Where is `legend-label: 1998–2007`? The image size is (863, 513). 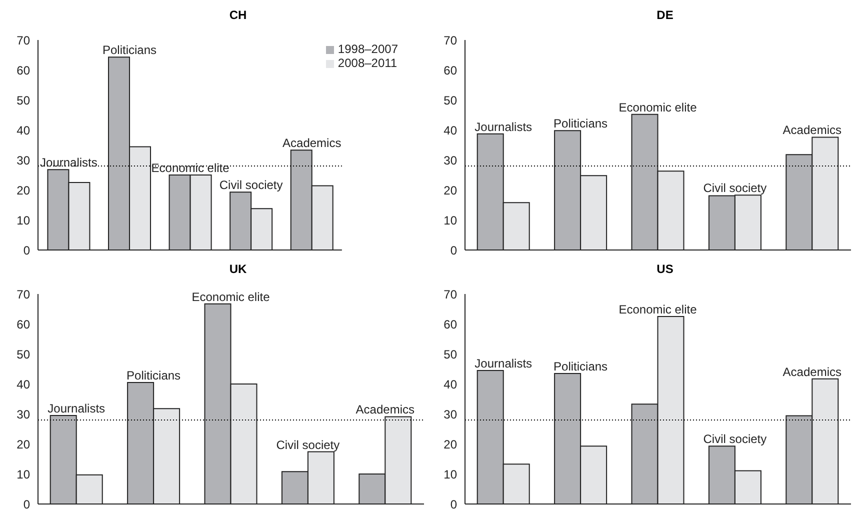 legend-label: 1998–2007 is located at coordinates (368, 49).